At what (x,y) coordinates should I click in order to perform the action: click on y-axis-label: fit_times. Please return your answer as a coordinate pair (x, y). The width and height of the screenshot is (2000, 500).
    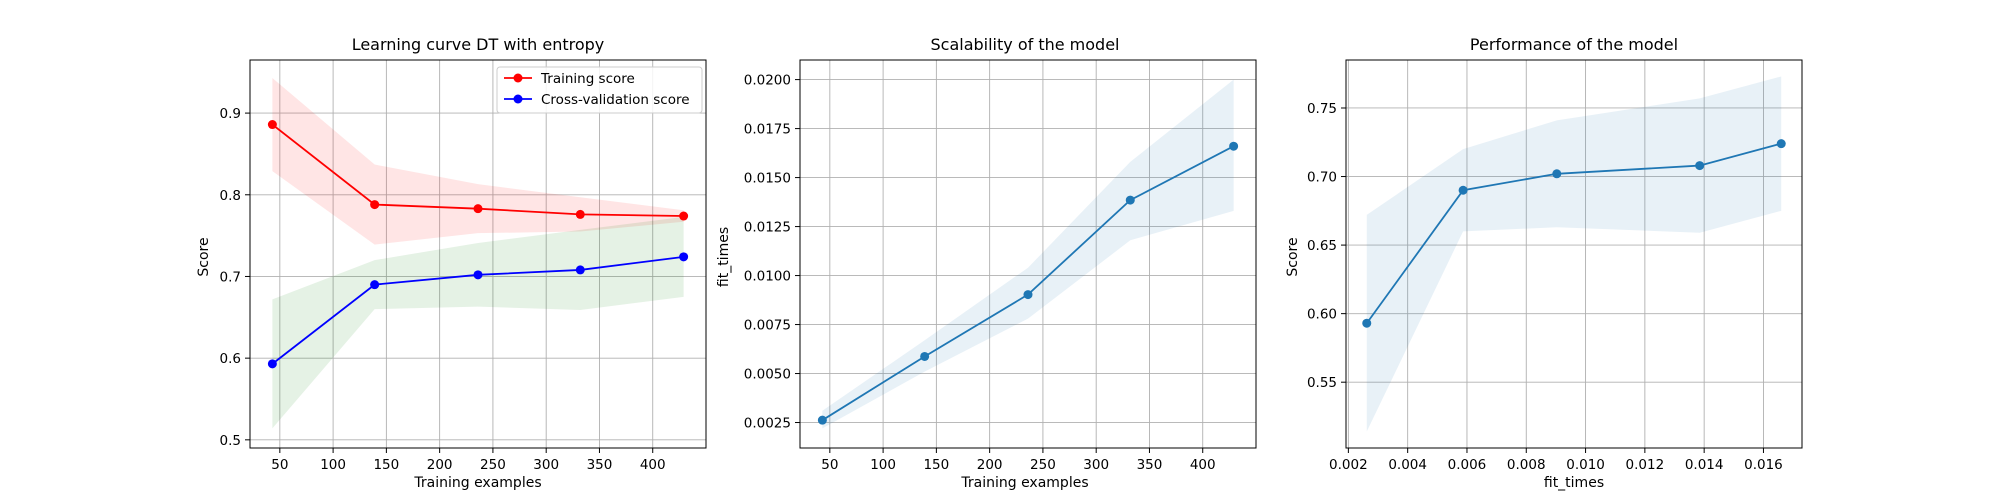
    Looking at the image, I should click on (724, 257).